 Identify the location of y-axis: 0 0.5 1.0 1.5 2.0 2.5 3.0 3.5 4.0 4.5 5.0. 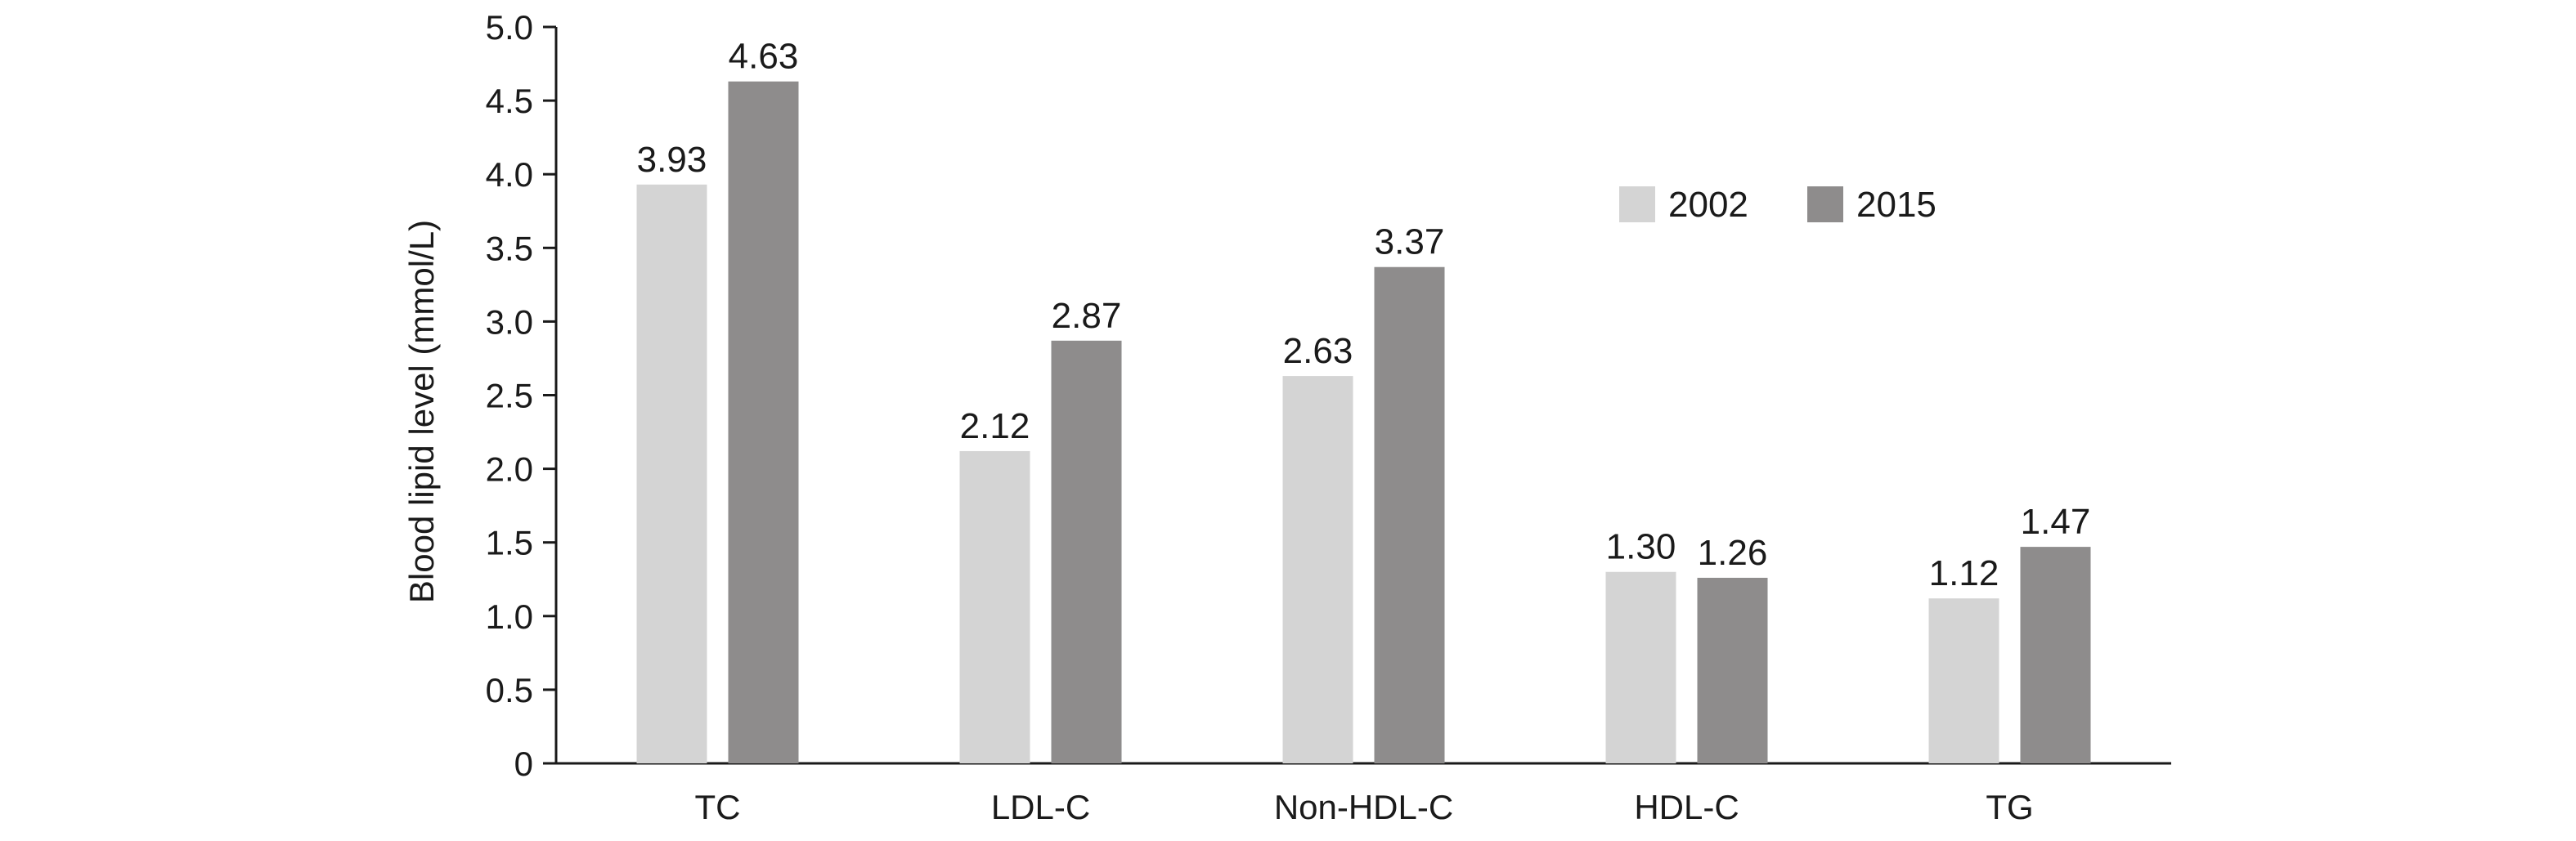
(522, 396).